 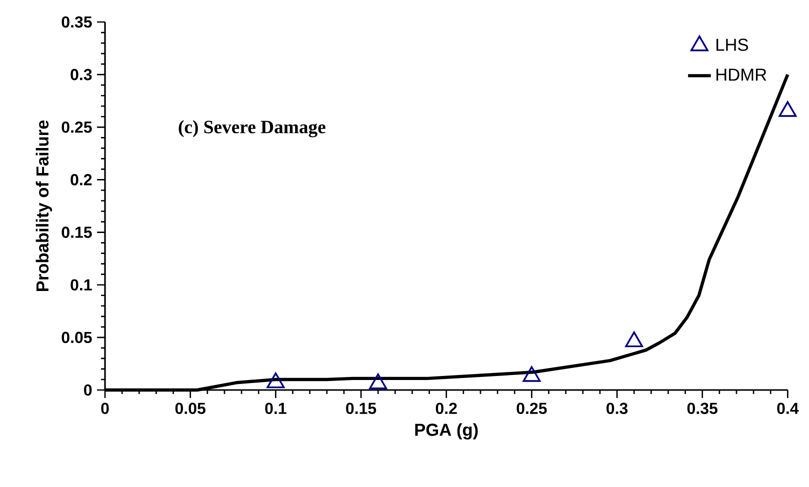 I want to click on y-tick-label: 0, so click(x=88, y=390).